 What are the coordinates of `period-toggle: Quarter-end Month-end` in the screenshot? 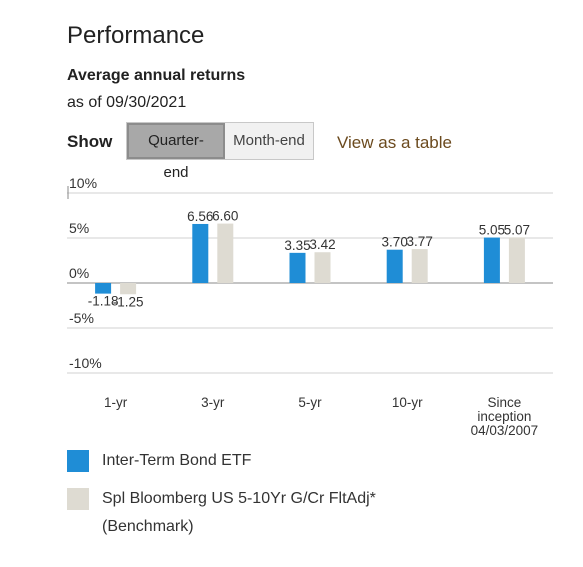 It's located at (220, 151).